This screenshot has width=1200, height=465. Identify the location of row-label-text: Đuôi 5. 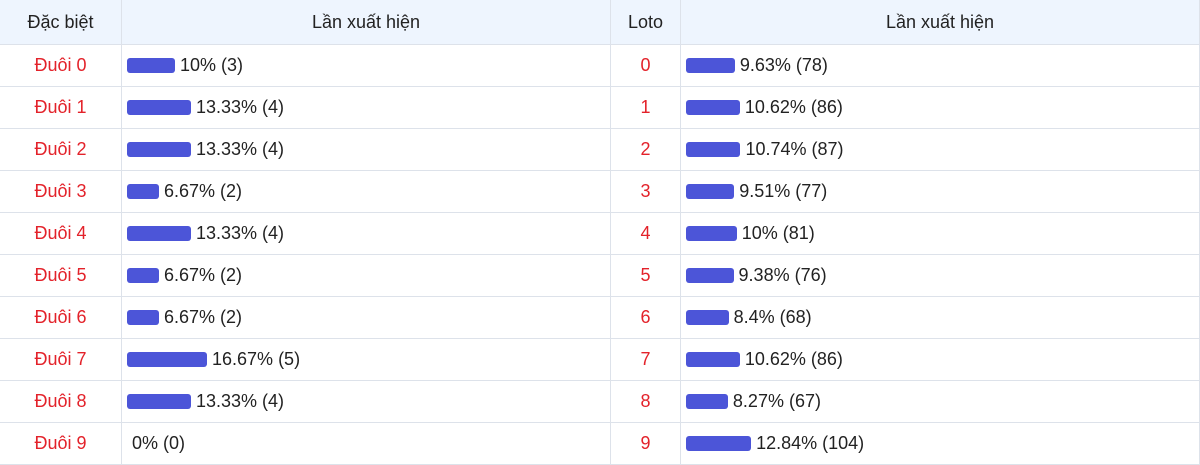
(60, 275).